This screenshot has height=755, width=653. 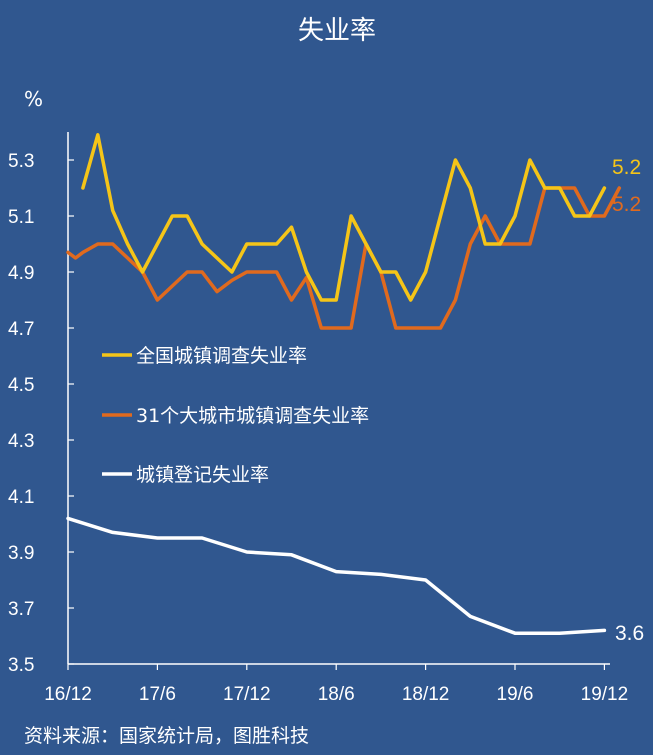 What do you see at coordinates (628, 400) in the screenshot?
I see `end-labels: 5.2 5.2 3.6` at bounding box center [628, 400].